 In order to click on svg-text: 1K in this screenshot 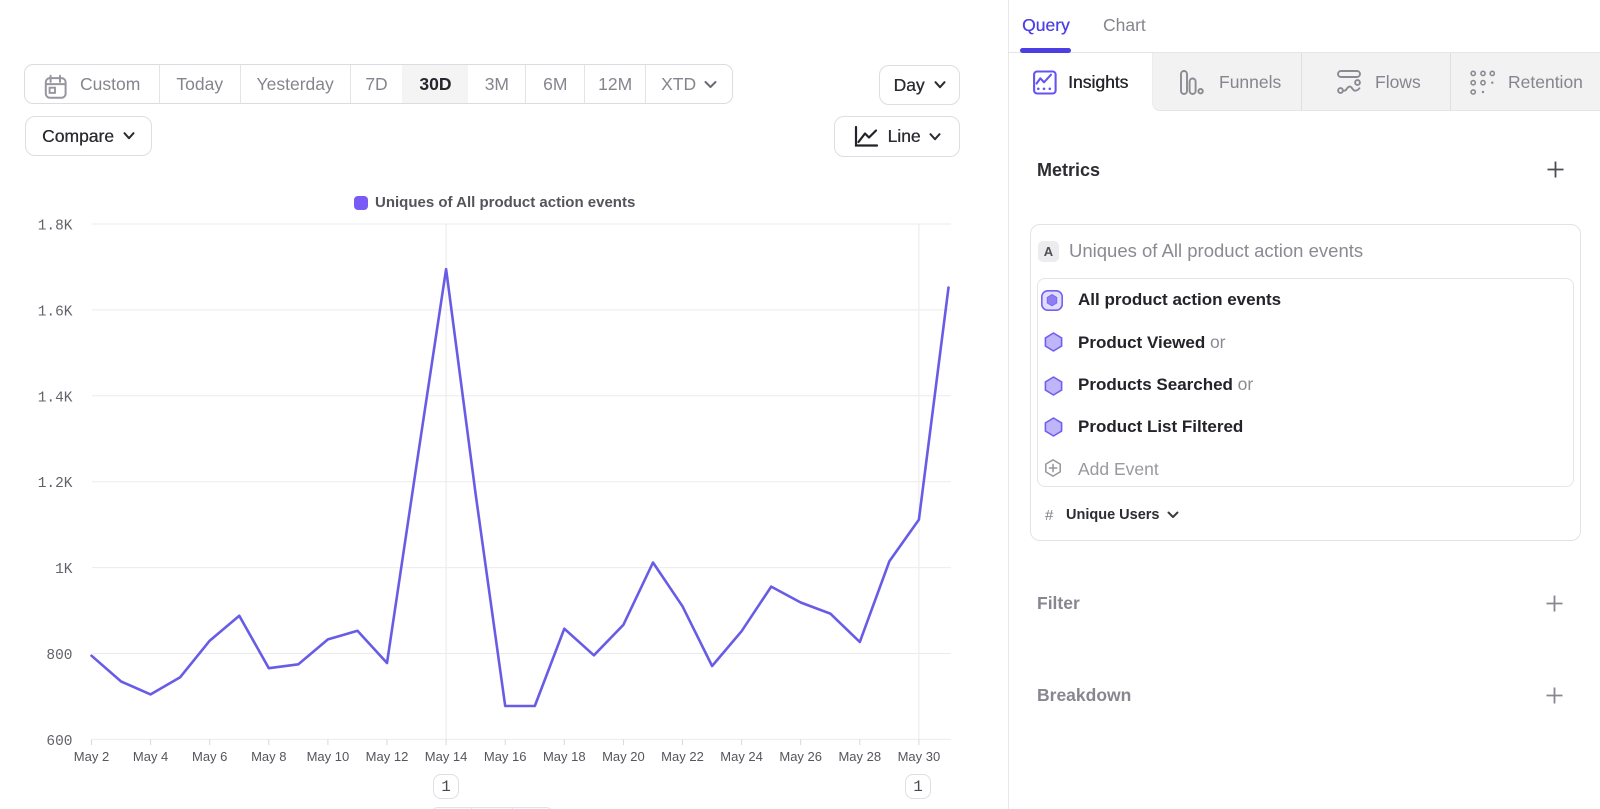, I will do `click(64, 570)`.